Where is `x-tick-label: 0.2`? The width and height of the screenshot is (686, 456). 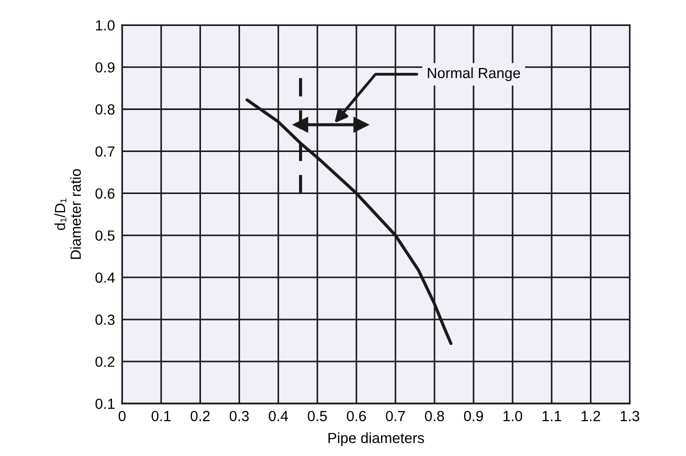 x-tick-label: 0.2 is located at coordinates (200, 416).